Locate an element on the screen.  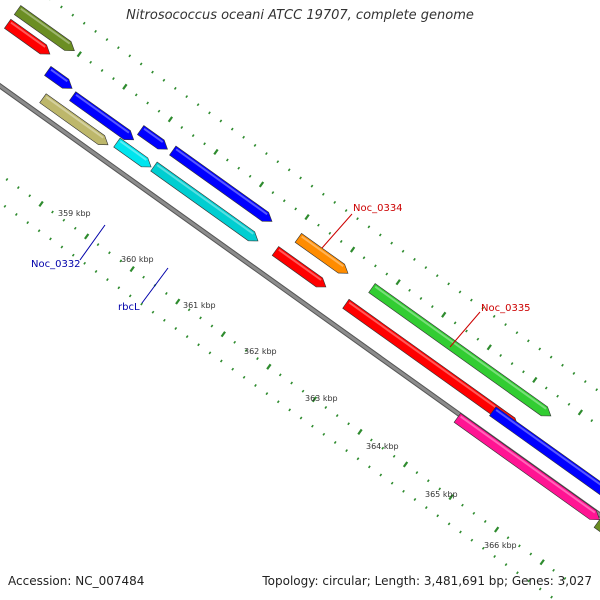
gene-label: Noc_0332 is located at coordinates (56, 264).